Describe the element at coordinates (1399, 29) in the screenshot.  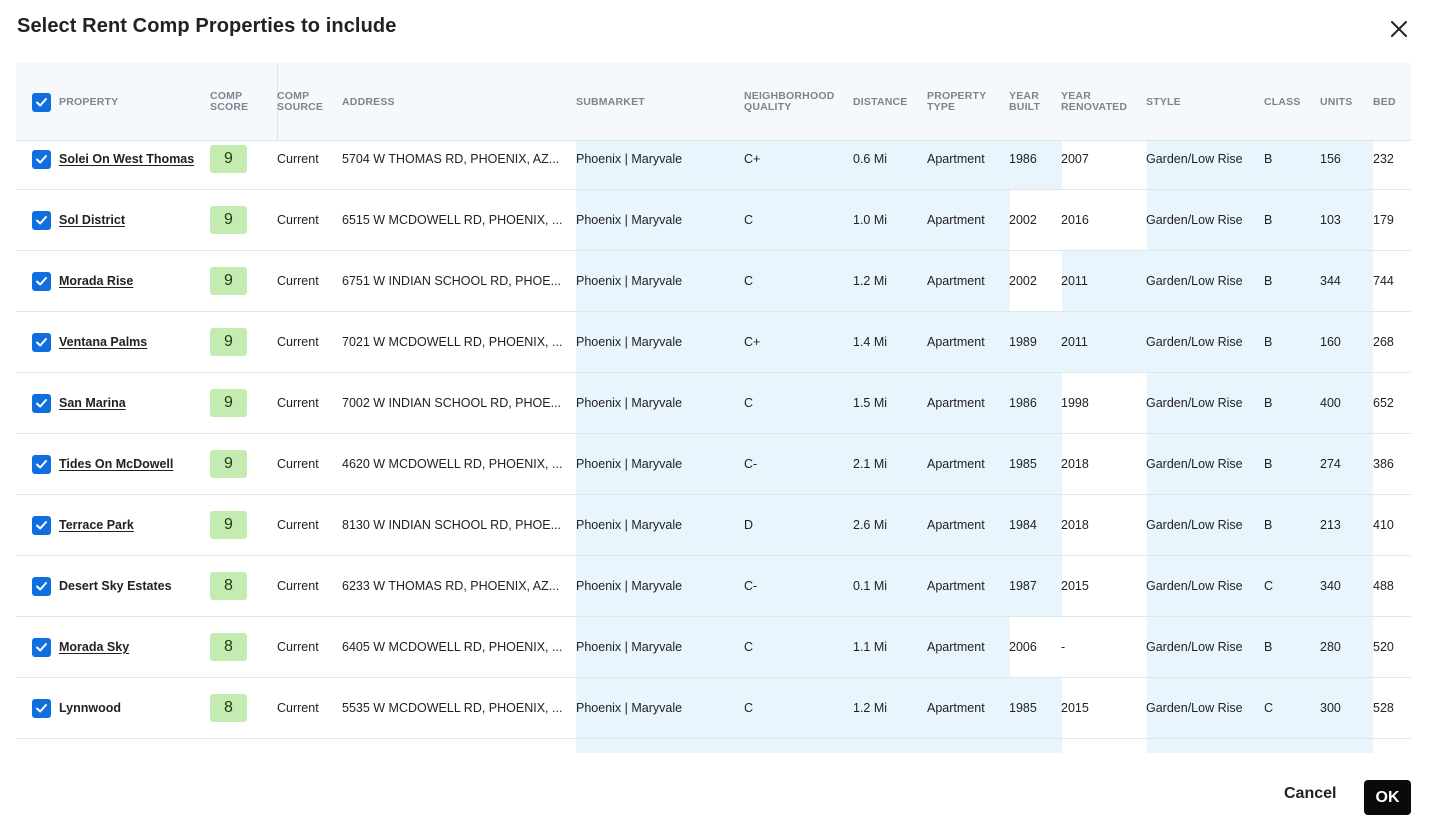
I see `close-icon` at that location.